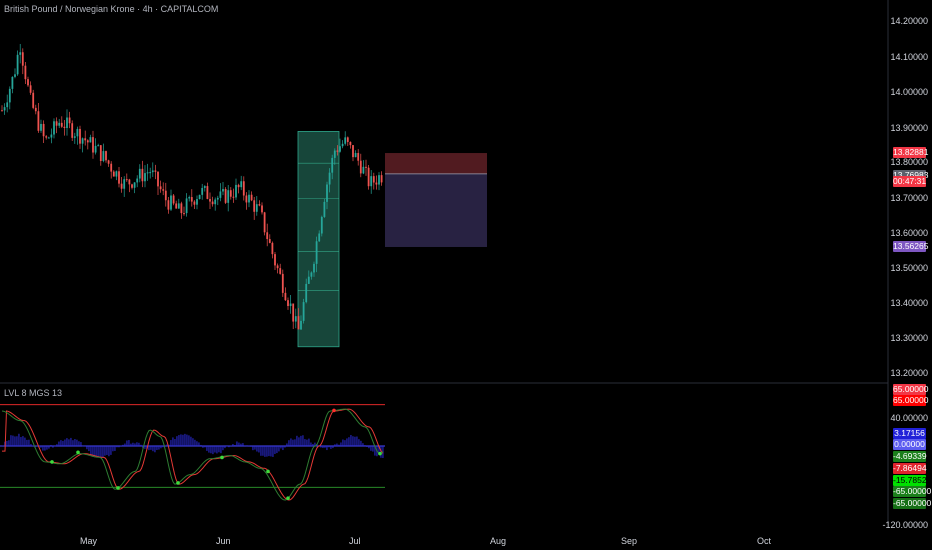 This screenshot has width=932, height=550. I want to click on osc-red-tag: -7.86494, so click(910, 468).